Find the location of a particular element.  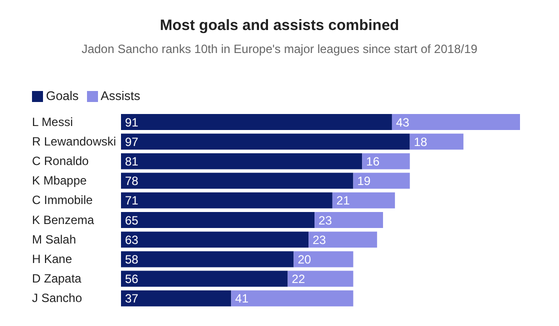

data-label: 78 is located at coordinates (132, 181).